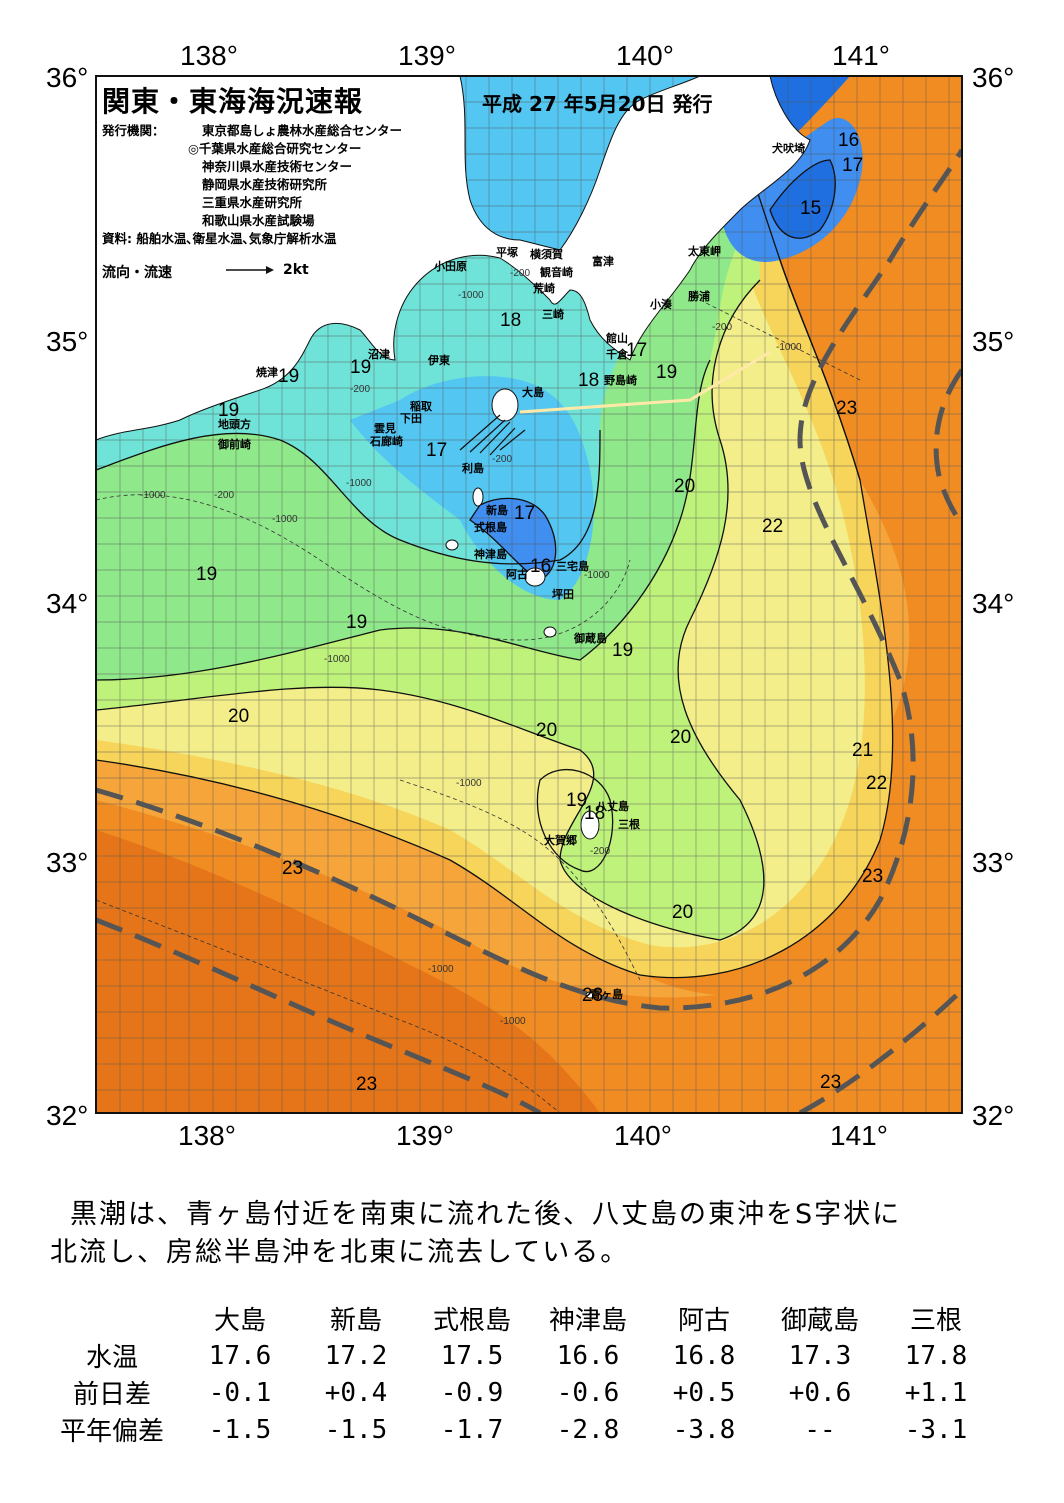 Image resolution: width=1064 pixels, height=1503 pixels. What do you see at coordinates (612, 806) in the screenshot?
I see `place-hachijojima: 八丈島` at bounding box center [612, 806].